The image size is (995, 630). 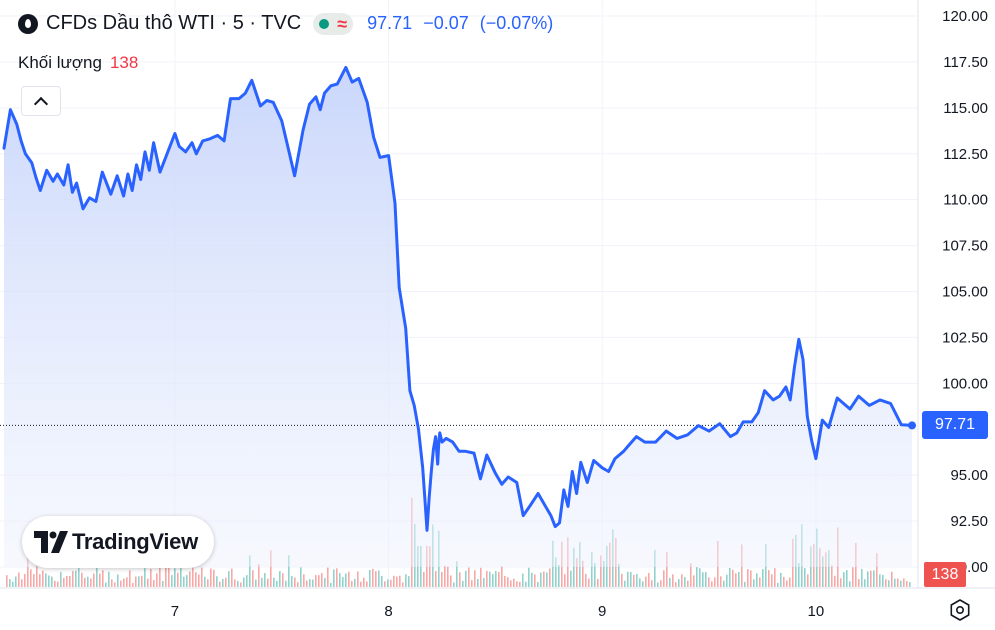 What do you see at coordinates (118, 542) in the screenshot?
I see `tradingview-logo: TradingView` at bounding box center [118, 542].